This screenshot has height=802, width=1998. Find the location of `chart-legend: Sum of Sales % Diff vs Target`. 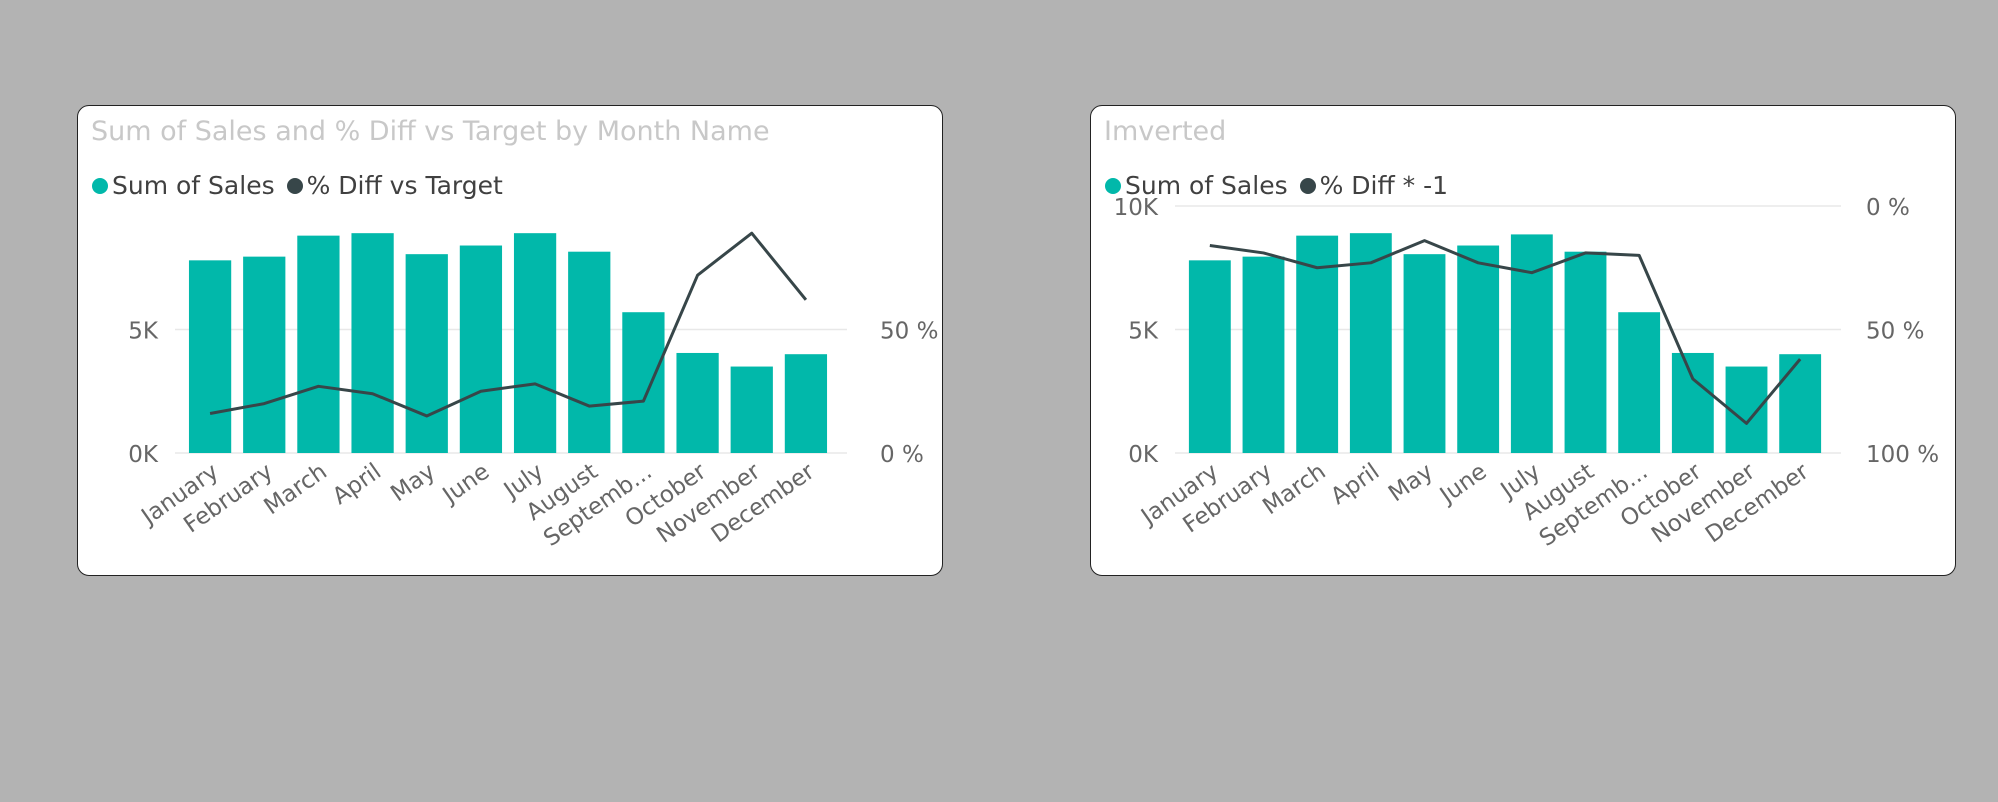

chart-legend: Sum of Sales % Diff vs Target is located at coordinates (303, 185).